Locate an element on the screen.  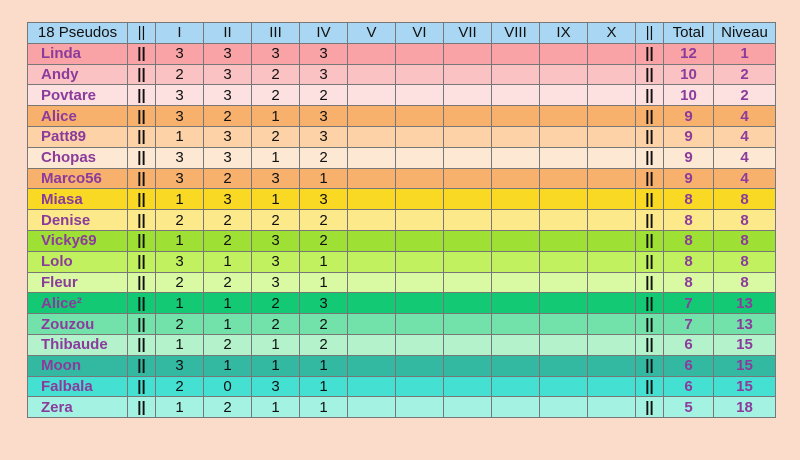
total-cell: 8 is located at coordinates (688, 199).